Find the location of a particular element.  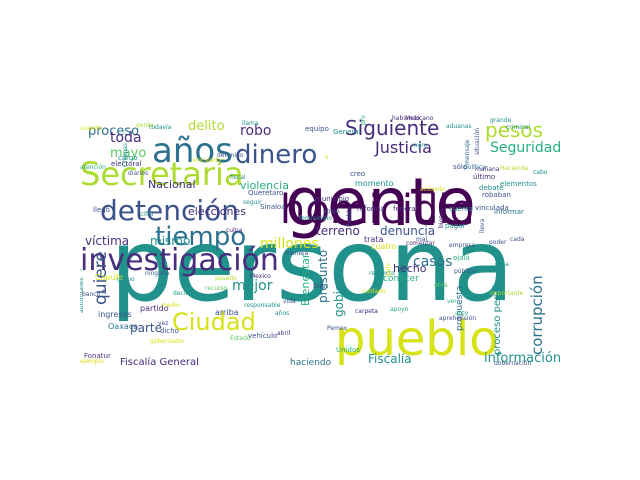

word-trata-107: trata is located at coordinates (373, 239).